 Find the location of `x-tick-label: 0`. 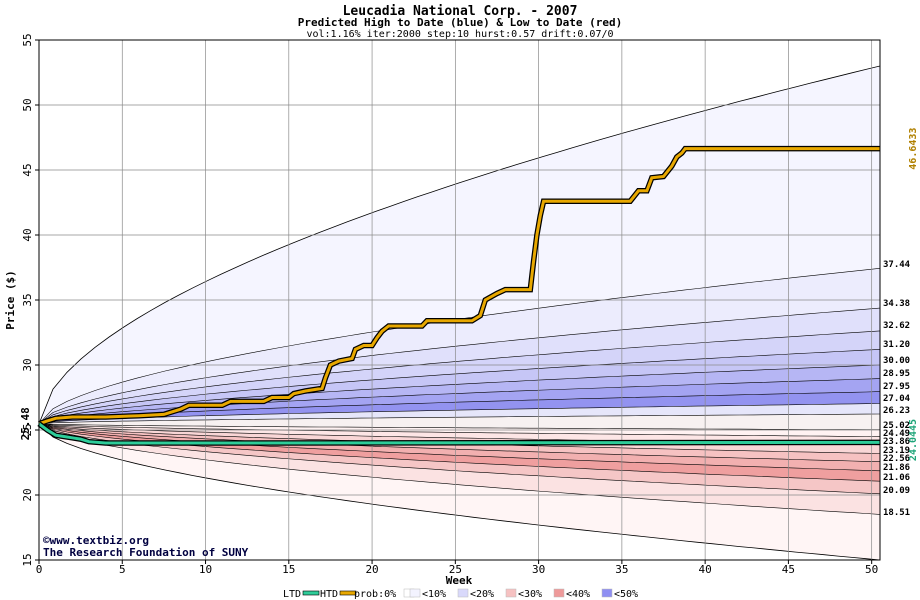

x-tick-label: 0 is located at coordinates (39, 569).